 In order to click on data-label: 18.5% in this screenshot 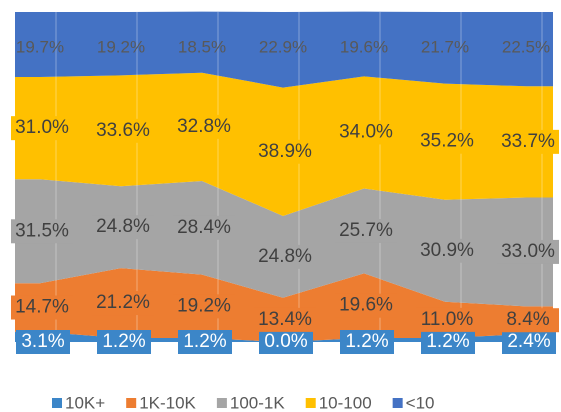, I will do `click(202, 46)`.